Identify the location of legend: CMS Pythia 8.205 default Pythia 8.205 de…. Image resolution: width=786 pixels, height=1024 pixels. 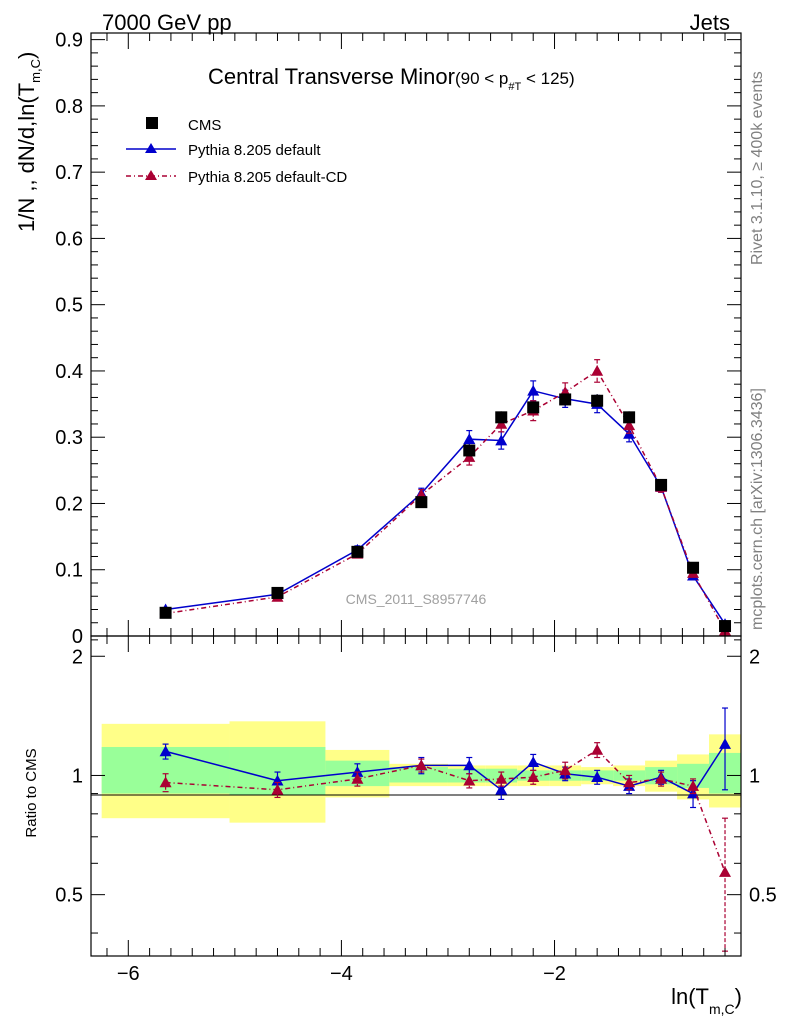
(236, 151).